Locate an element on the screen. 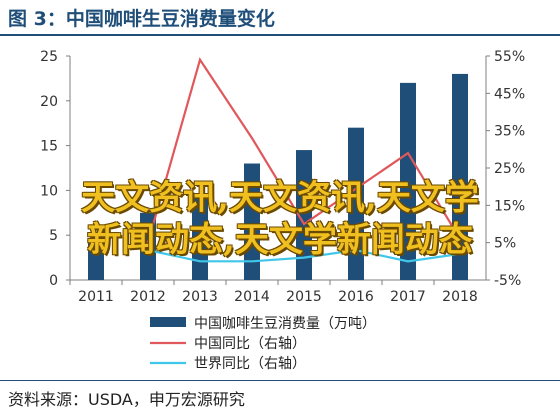 The width and height of the screenshot is (560, 411). legend-swatch-bar is located at coordinates (168, 322).